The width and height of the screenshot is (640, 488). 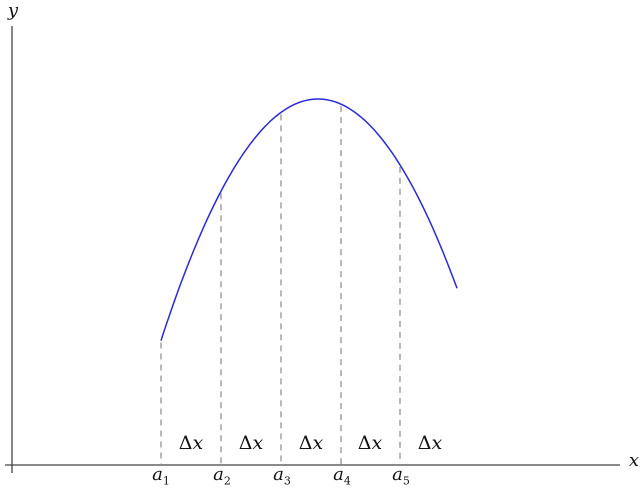 What do you see at coordinates (227, 481) in the screenshot?
I see `point-subscript: 2` at bounding box center [227, 481].